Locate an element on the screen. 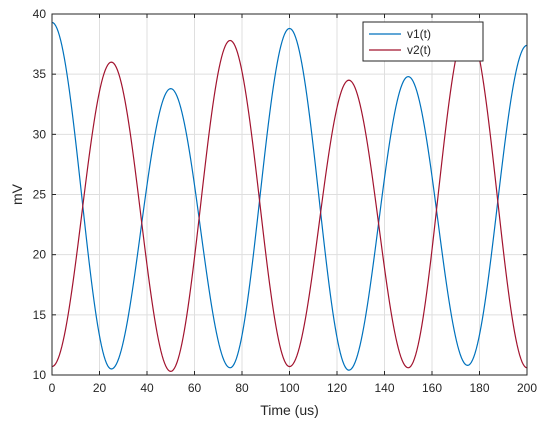 The width and height of the screenshot is (550, 430). x-tick-label: 180 is located at coordinates (479, 388).